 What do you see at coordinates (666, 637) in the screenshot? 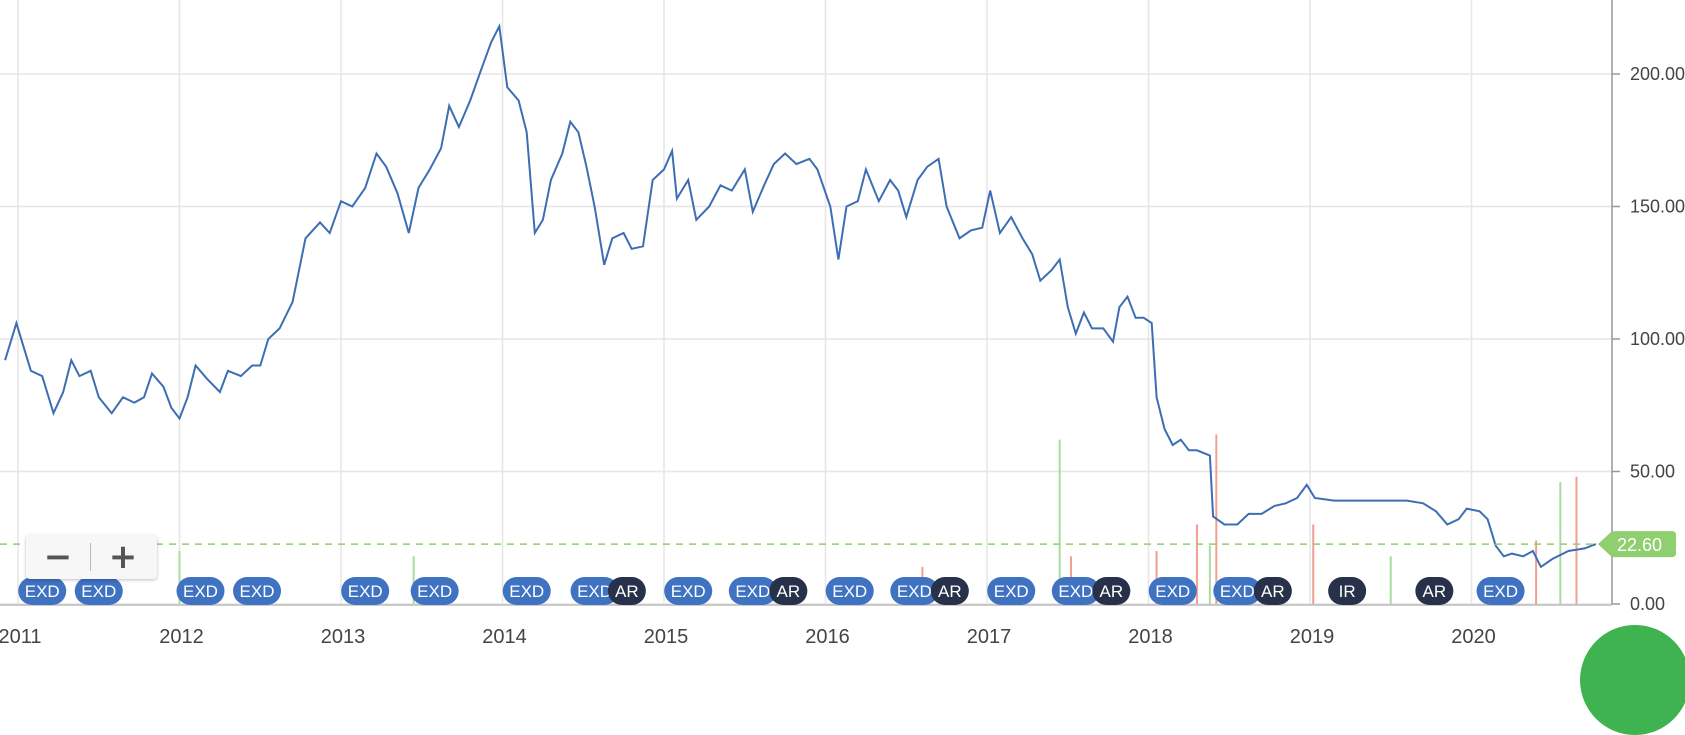
I see `x-tick-label: 2015` at bounding box center [666, 637].